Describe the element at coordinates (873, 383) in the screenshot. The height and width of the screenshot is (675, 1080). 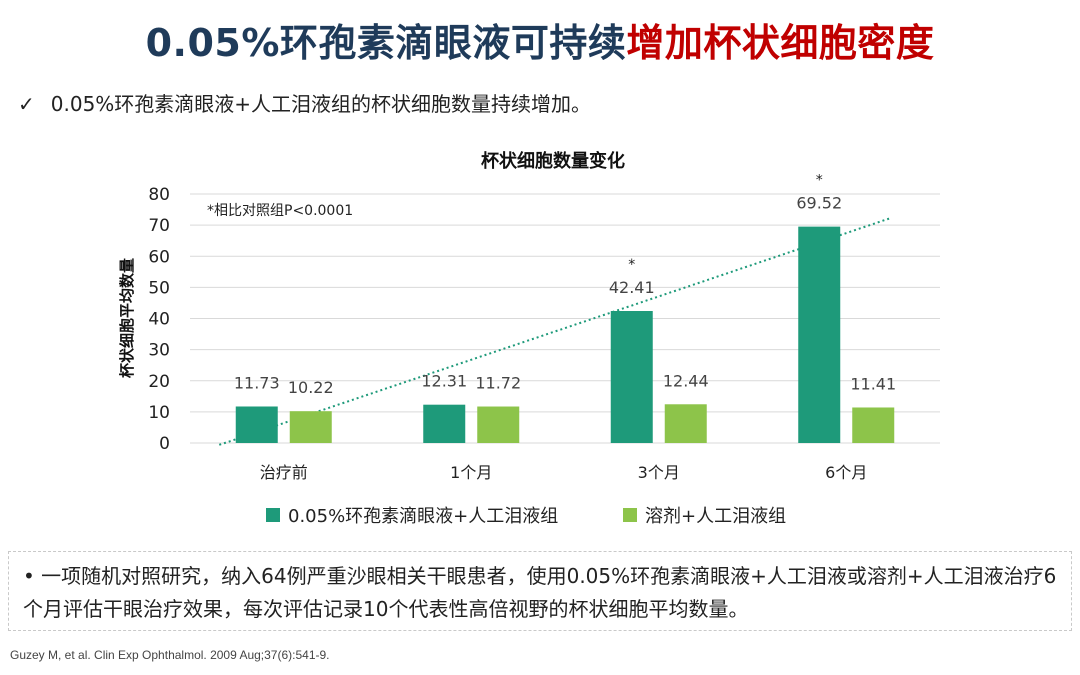
I see `data-label: 11.41` at that location.